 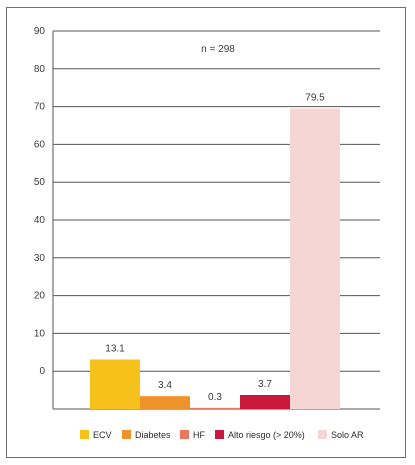 I want to click on y-tick-label: 30, so click(x=40, y=258).